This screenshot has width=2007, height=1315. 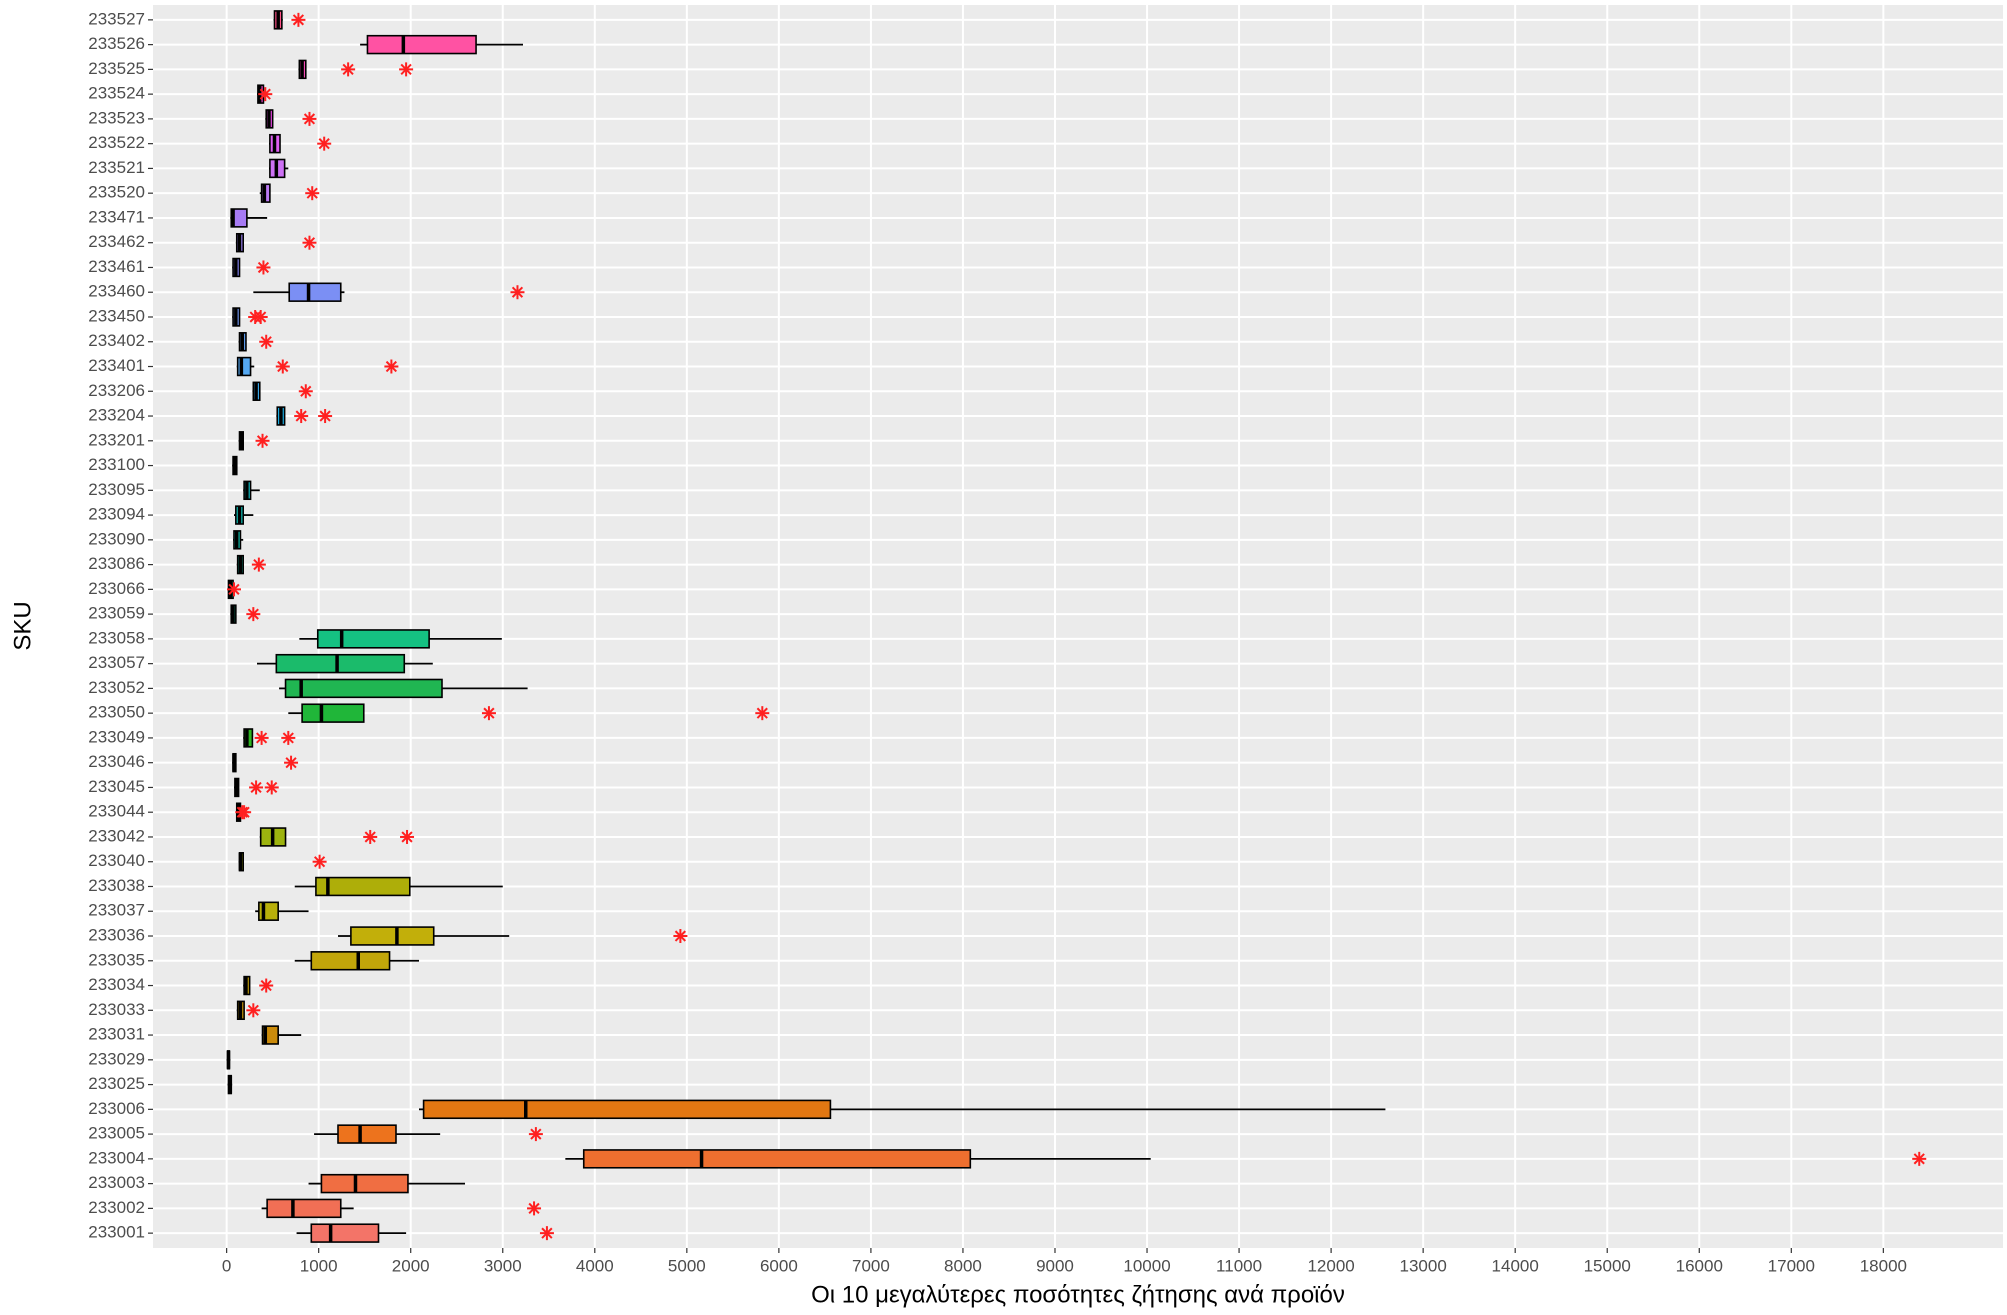 I want to click on y-tick-label: 233004, so click(x=116, y=1157).